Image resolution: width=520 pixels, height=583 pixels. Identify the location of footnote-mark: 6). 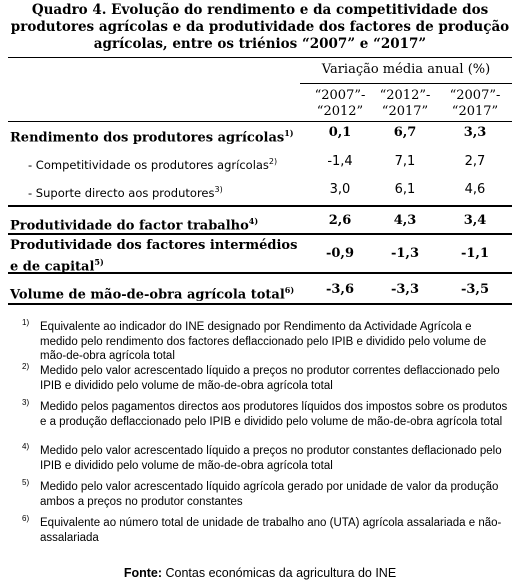
(26, 518).